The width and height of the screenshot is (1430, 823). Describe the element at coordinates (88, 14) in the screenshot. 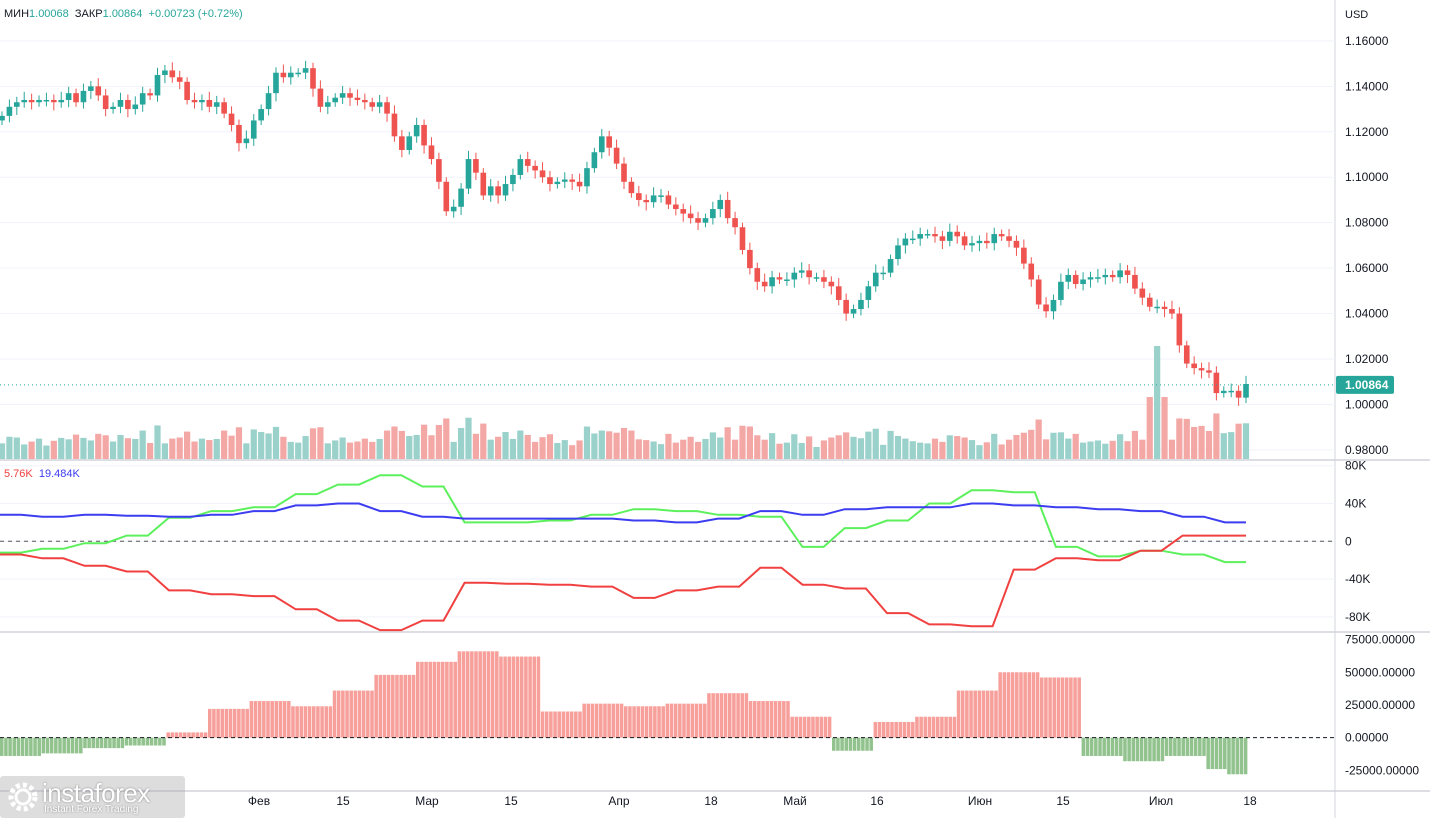

I see `close-label: ЗАКР` at that location.